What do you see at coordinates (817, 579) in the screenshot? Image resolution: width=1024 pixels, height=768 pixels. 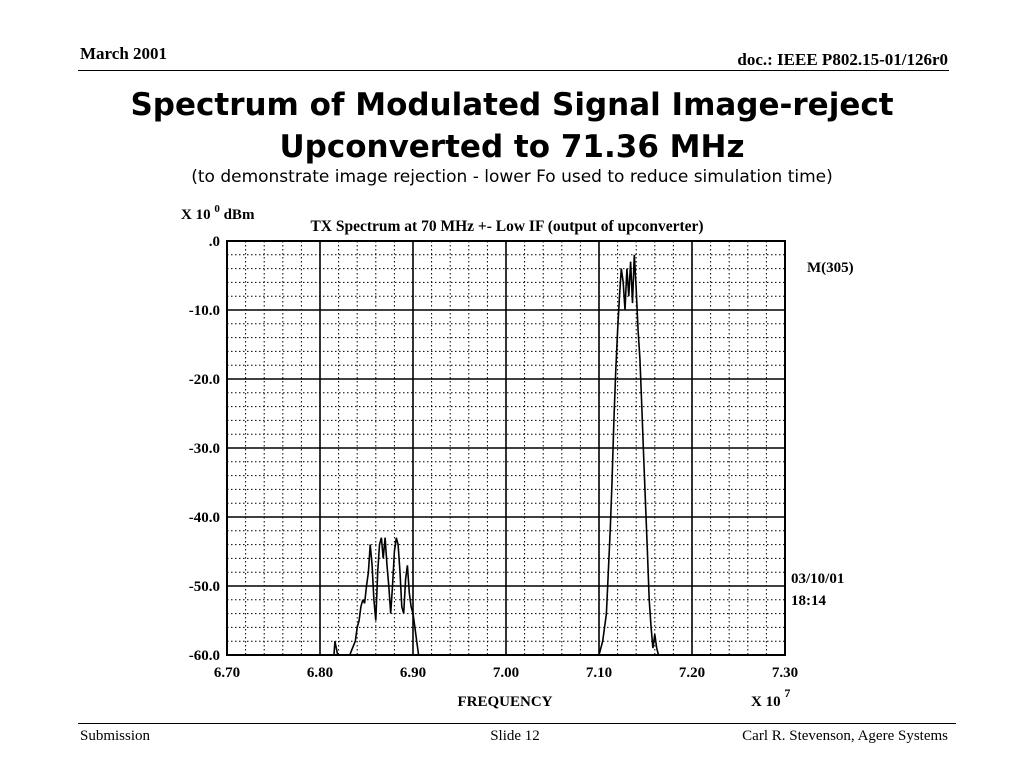 I see `timestamp-date: 03/10/01` at bounding box center [817, 579].